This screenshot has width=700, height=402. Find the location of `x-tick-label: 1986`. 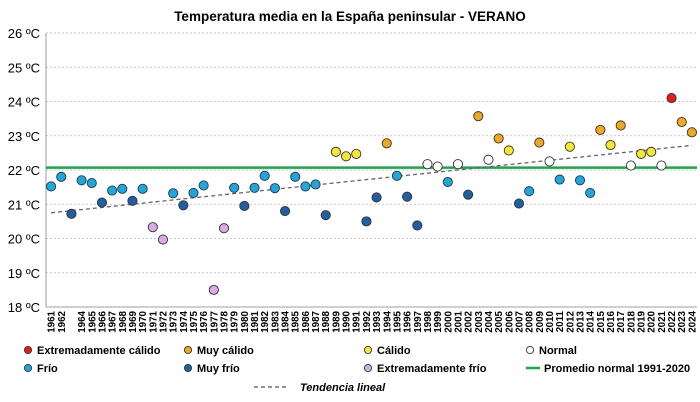

x-tick-label: 1986 is located at coordinates (306, 321).